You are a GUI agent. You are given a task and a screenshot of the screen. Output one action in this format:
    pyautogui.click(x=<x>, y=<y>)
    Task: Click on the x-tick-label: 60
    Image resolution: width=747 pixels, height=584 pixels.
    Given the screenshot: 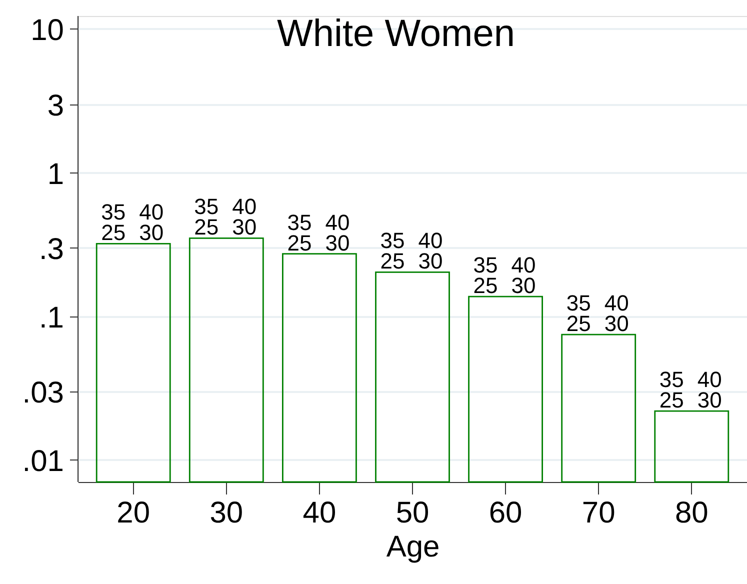 What is the action you would take?
    pyautogui.click(x=505, y=513)
    